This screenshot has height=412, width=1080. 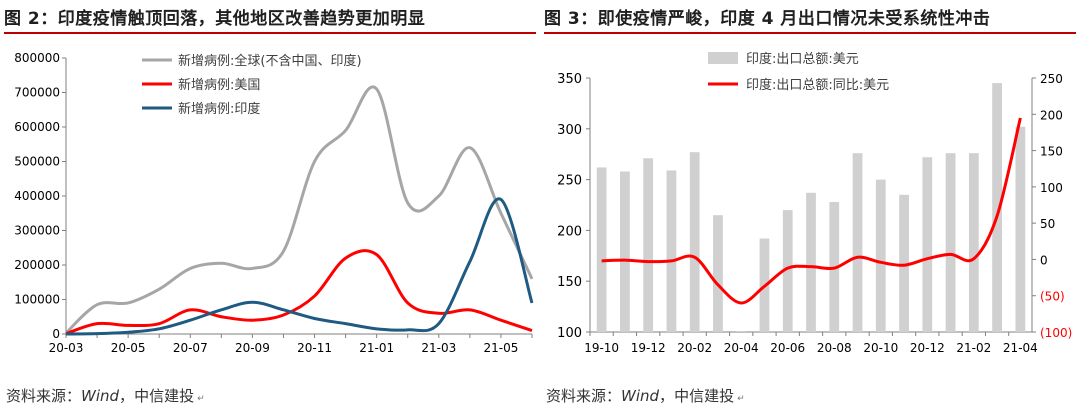 What do you see at coordinates (215, 19) in the screenshot?
I see `chart-title: 图 2：印度疫情触顶回落，其他地区改善趋势更加明显` at bounding box center [215, 19].